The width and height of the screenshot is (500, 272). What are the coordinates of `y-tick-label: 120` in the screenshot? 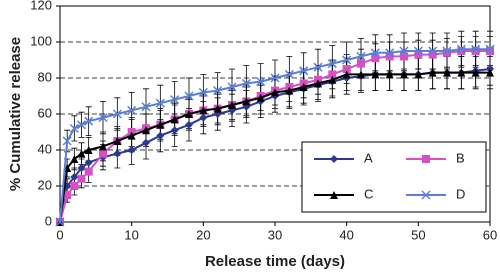 It's located at (41, 6).